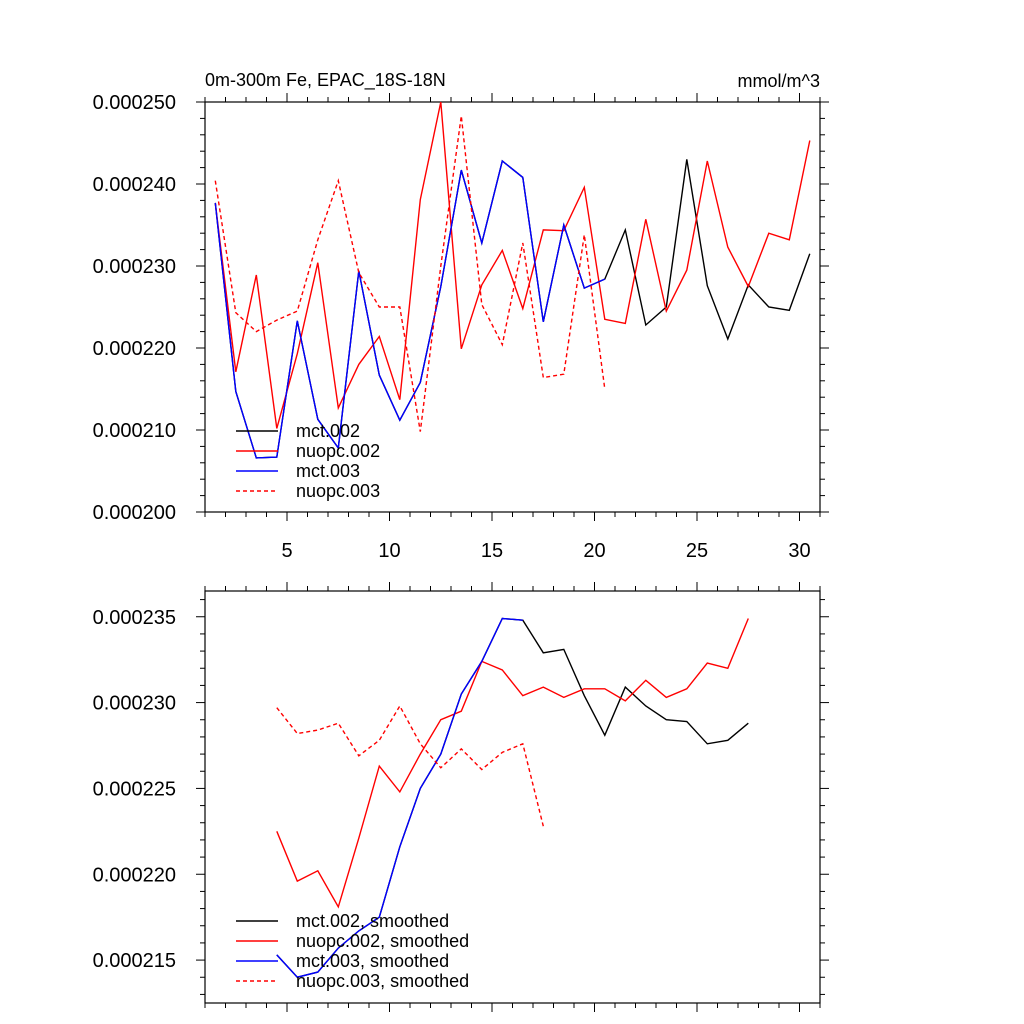  I want to click on panel2-y-tick-label: 0.000230, so click(134, 704).